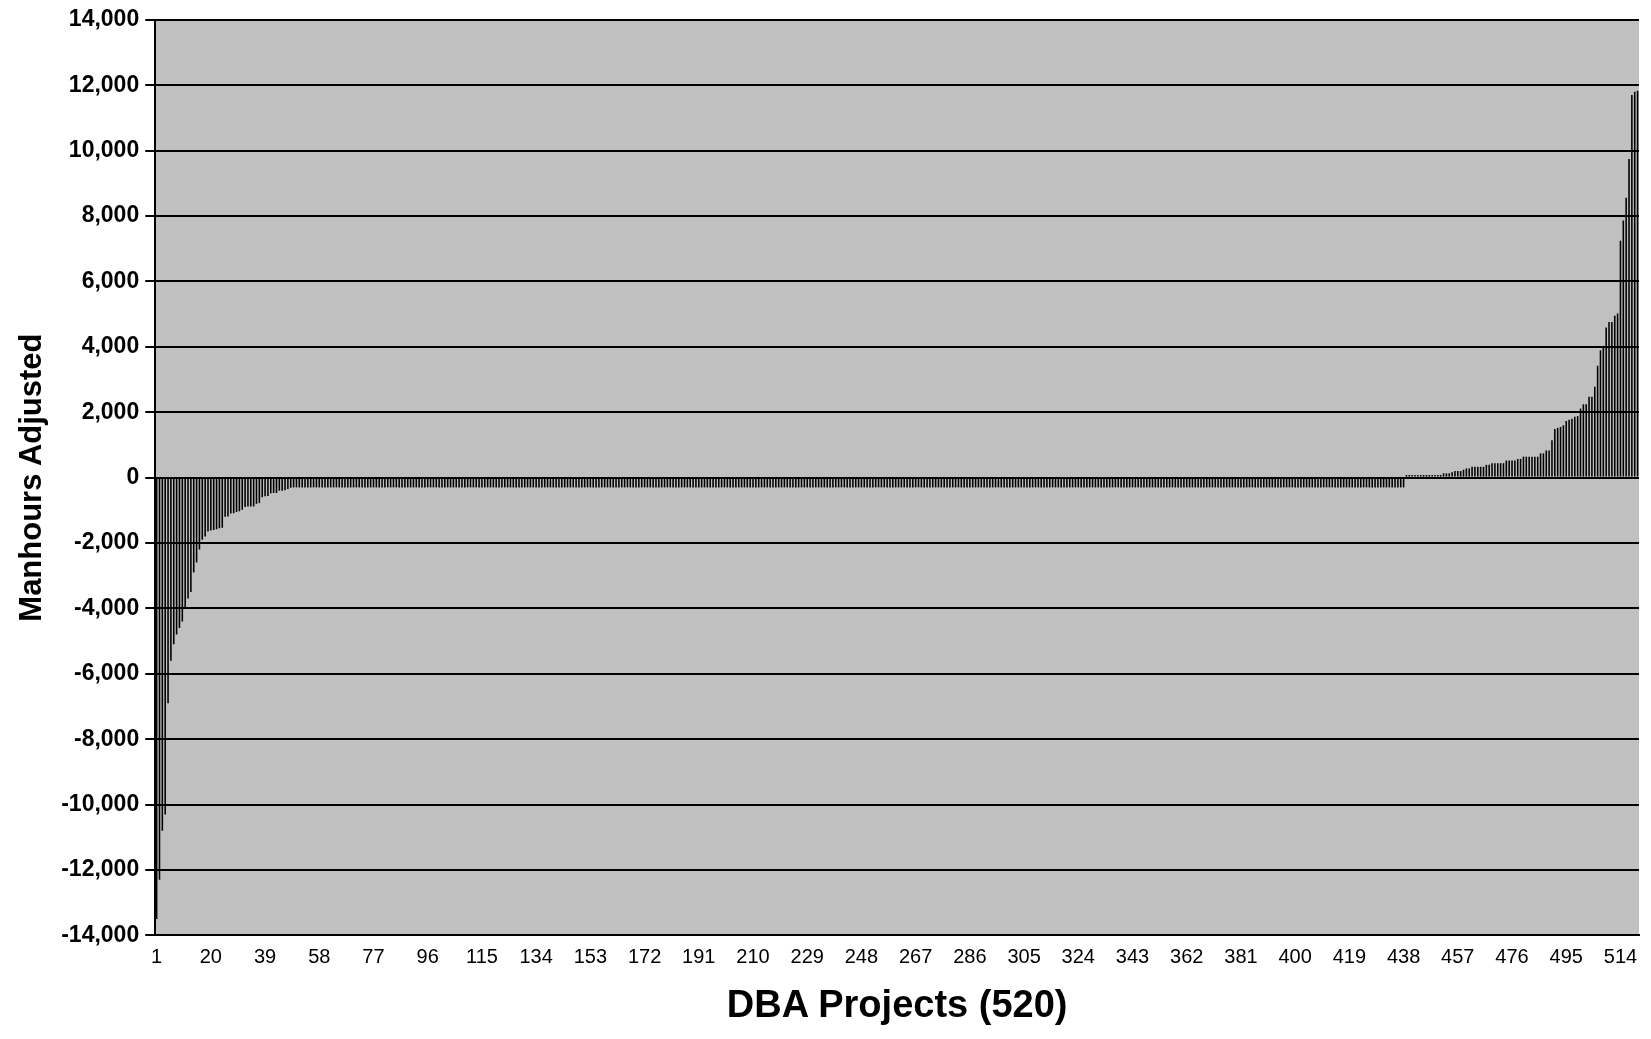  What do you see at coordinates (1403, 955) in the screenshot?
I see `x-tick-label: 438` at bounding box center [1403, 955].